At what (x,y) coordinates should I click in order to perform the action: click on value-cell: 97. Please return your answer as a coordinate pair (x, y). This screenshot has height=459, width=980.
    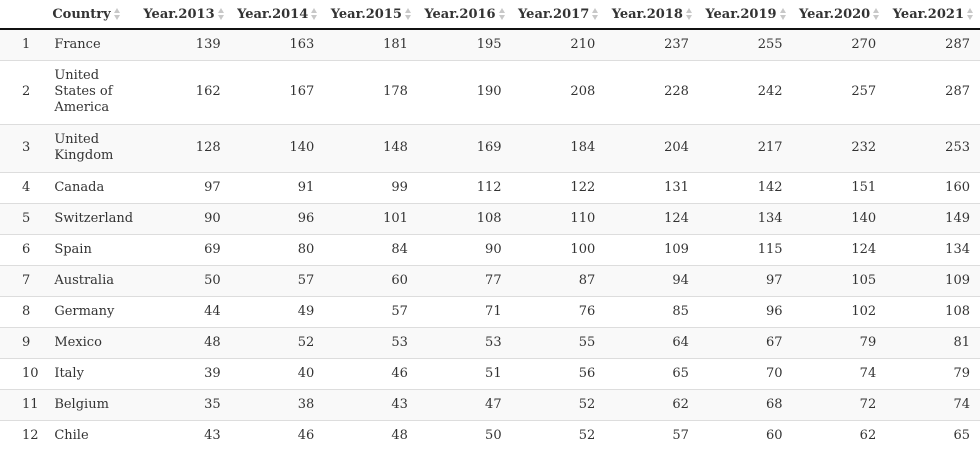
    Looking at the image, I should click on (745, 280).